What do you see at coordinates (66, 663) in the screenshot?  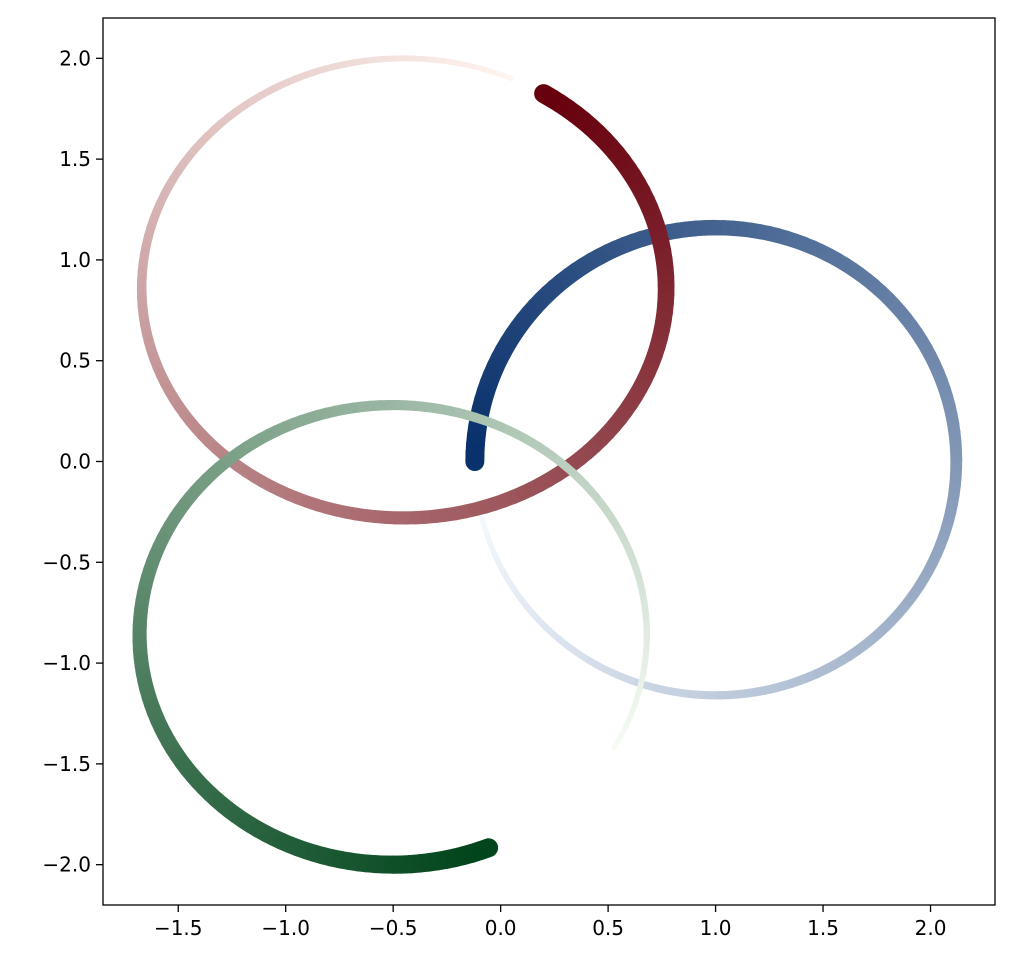 I see `y-tick-label: −1.0` at bounding box center [66, 663].